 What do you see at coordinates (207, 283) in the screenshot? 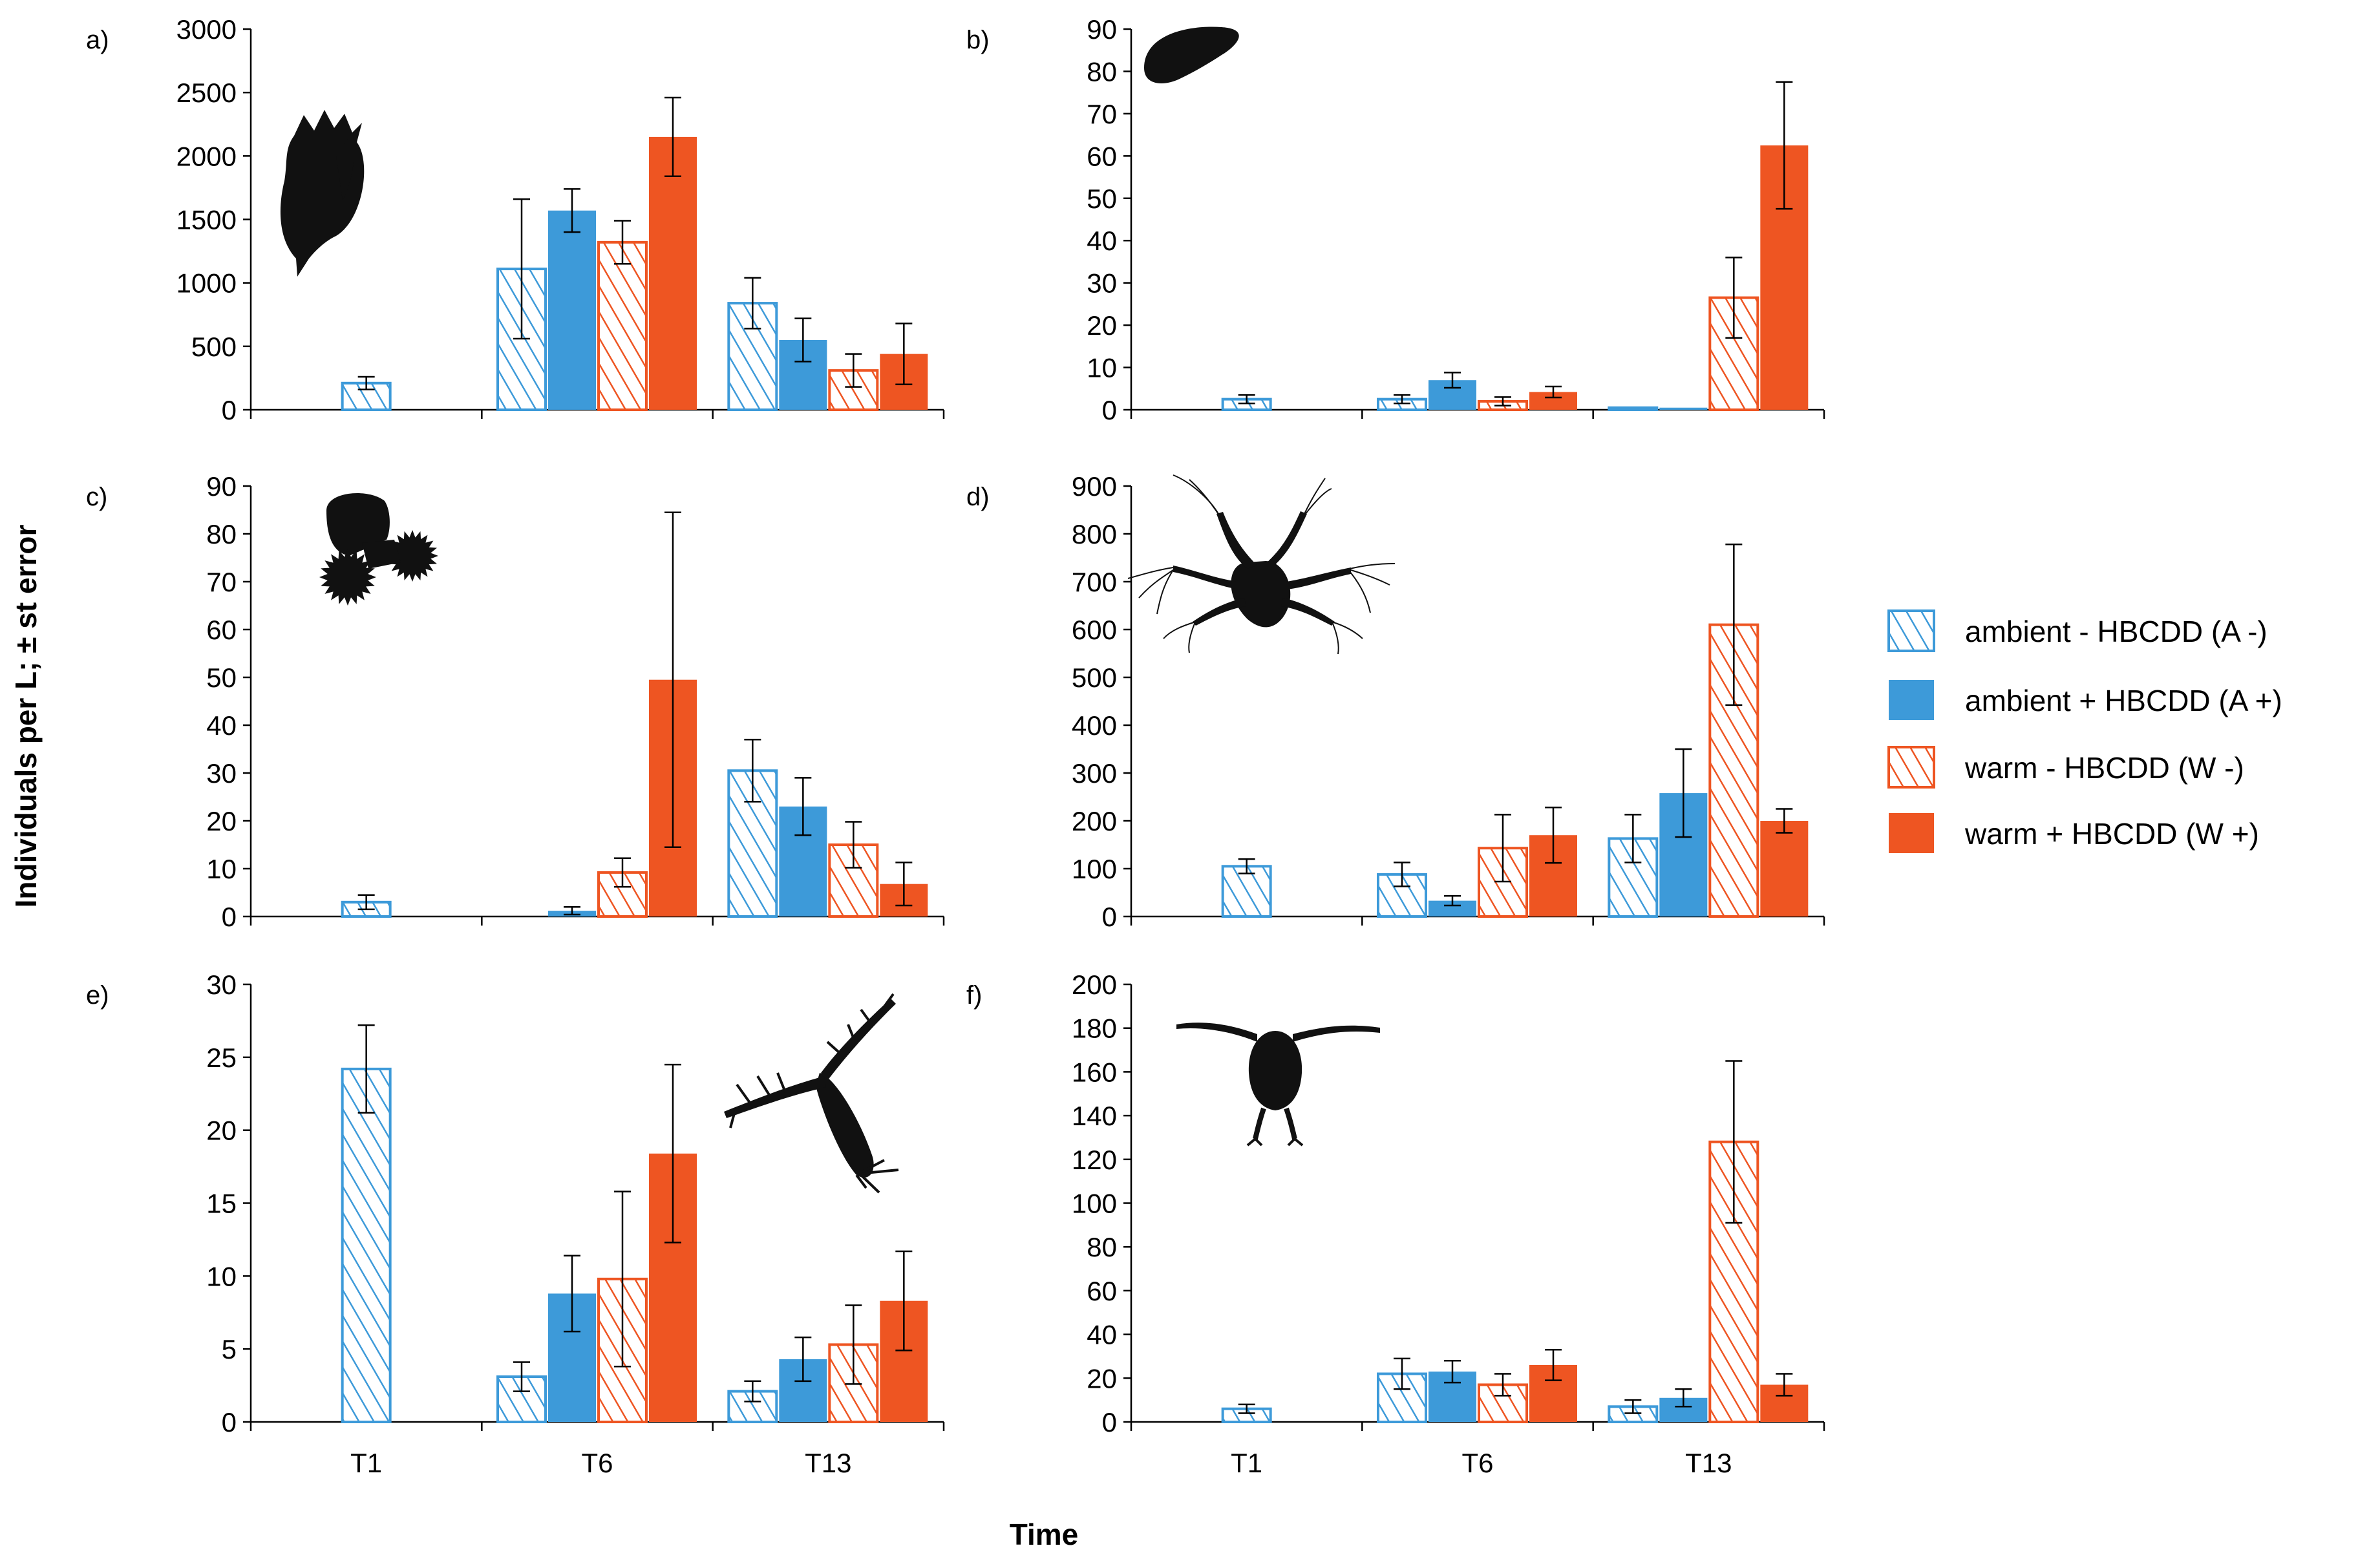
I see `y-tick-label: 1000` at bounding box center [207, 283].